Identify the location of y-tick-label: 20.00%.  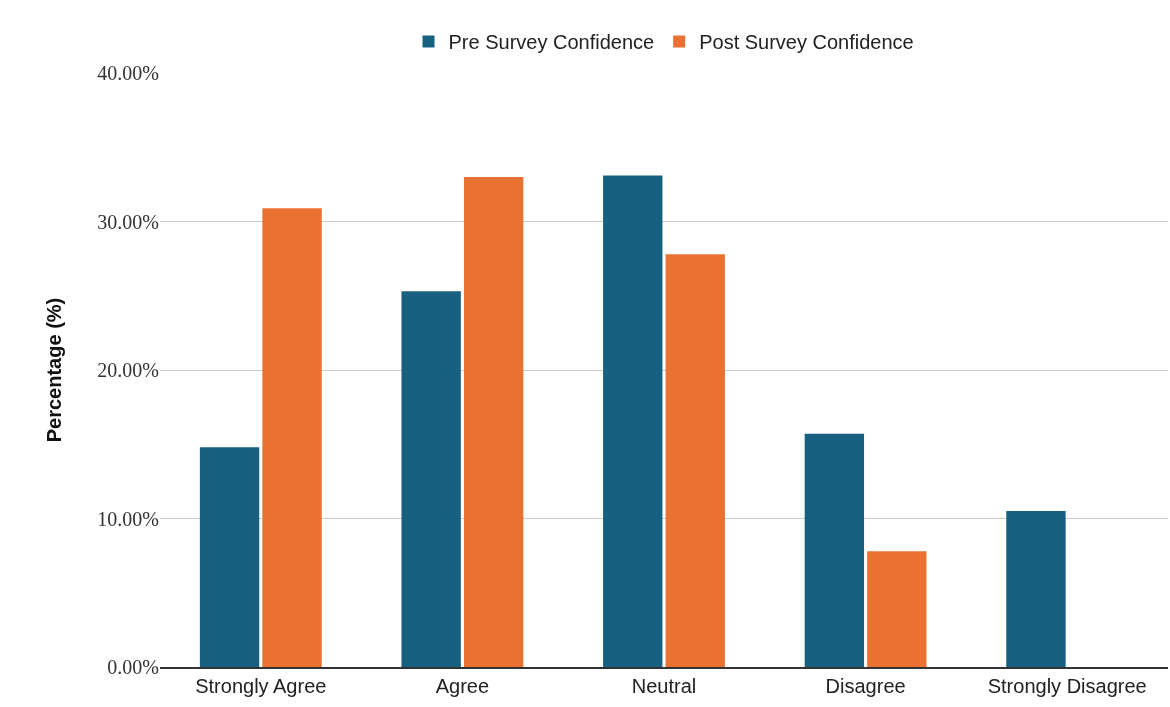
(128, 370).